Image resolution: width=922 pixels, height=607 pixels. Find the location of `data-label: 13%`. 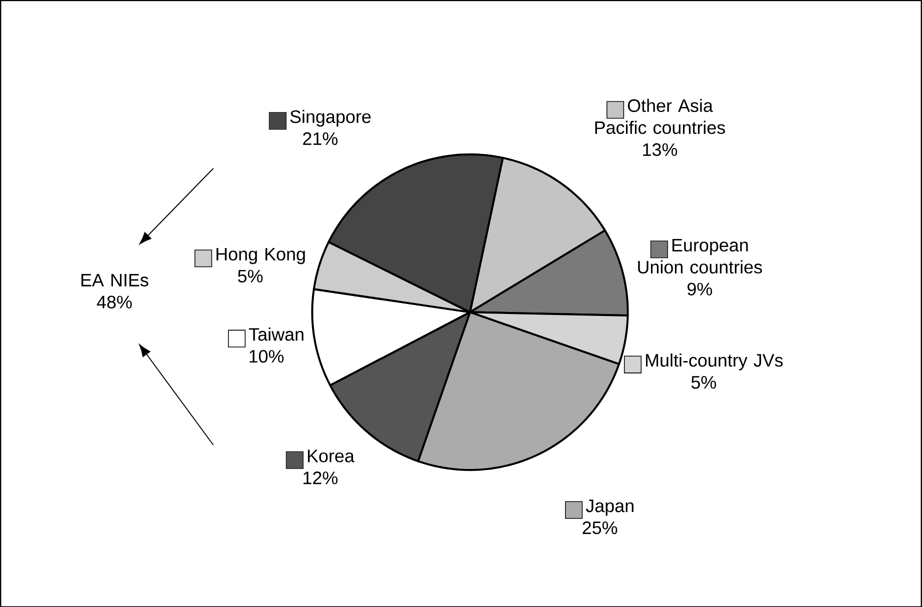

data-label: 13% is located at coordinates (660, 149).